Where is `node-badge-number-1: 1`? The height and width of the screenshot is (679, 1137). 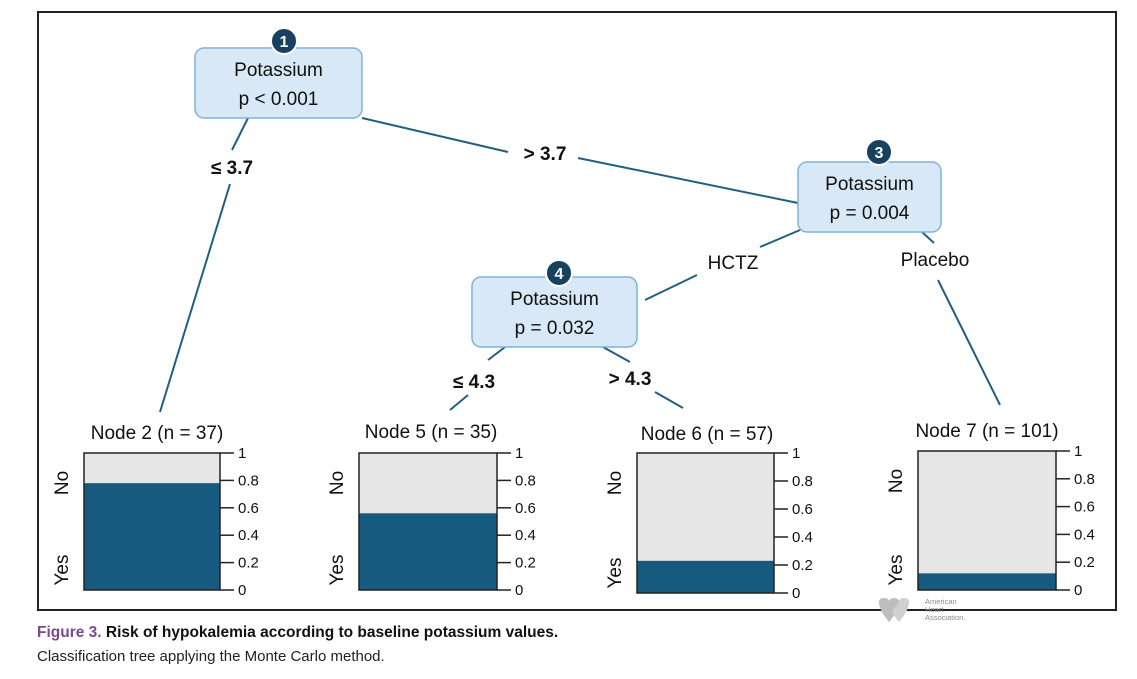 node-badge-number-1: 1 is located at coordinates (284, 42).